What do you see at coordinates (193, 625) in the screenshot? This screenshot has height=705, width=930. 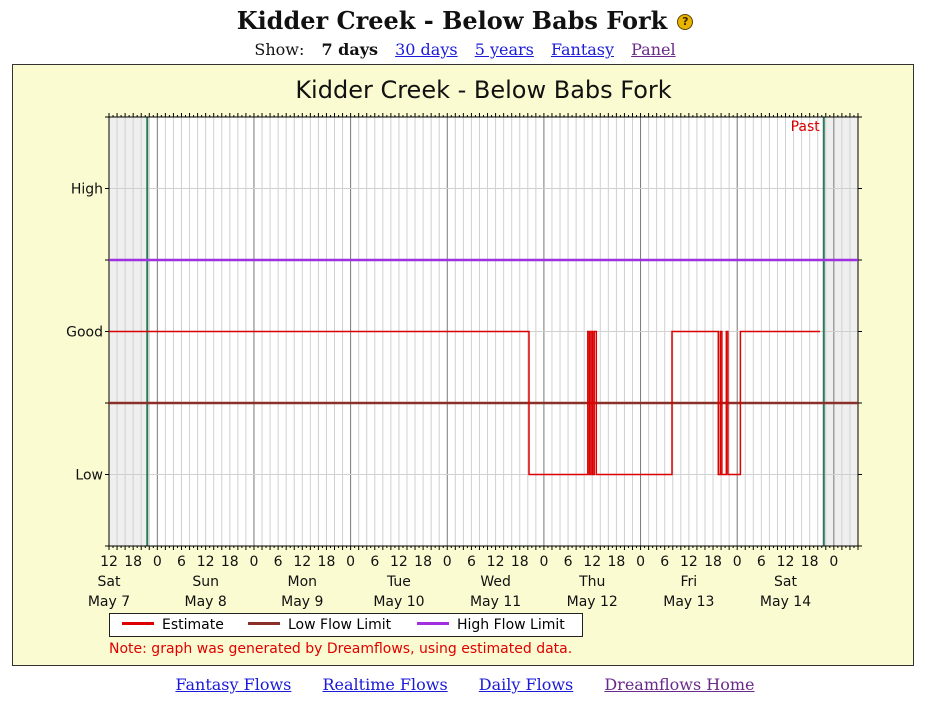 I see `legend-estimate-label: Estimate` at bounding box center [193, 625].